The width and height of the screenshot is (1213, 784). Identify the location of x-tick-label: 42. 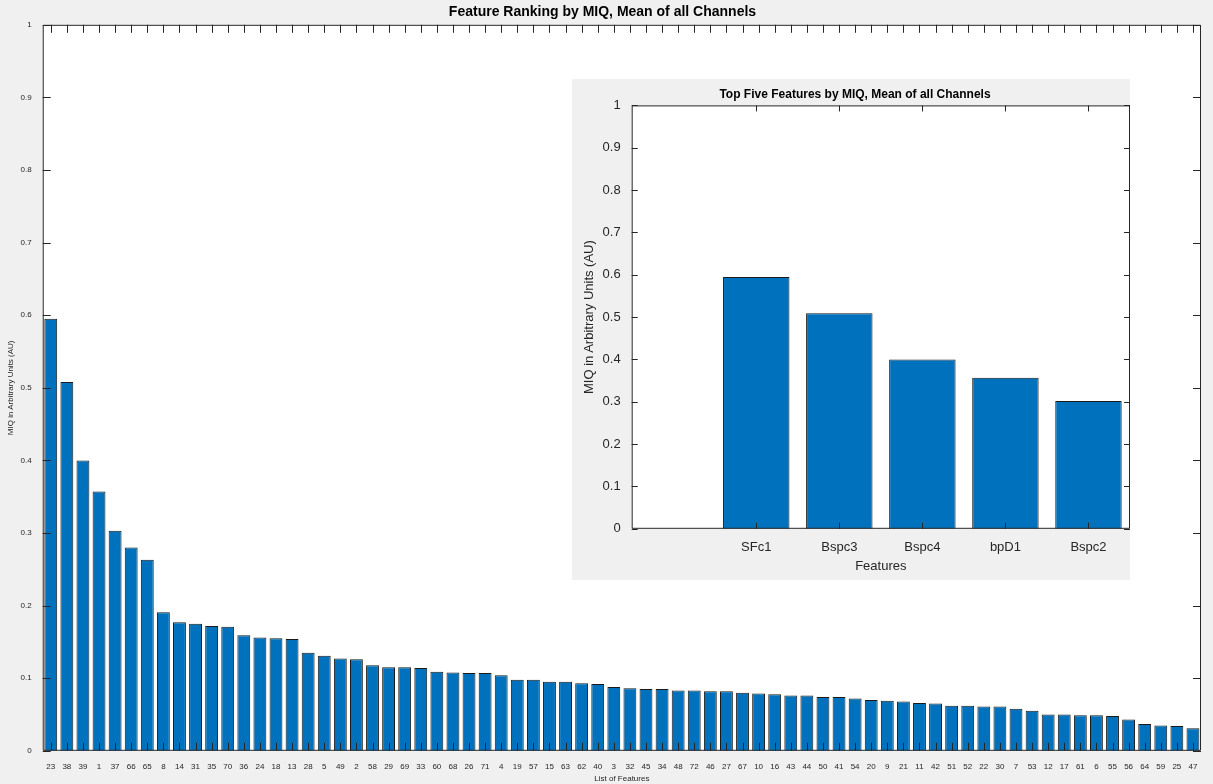
(936, 766).